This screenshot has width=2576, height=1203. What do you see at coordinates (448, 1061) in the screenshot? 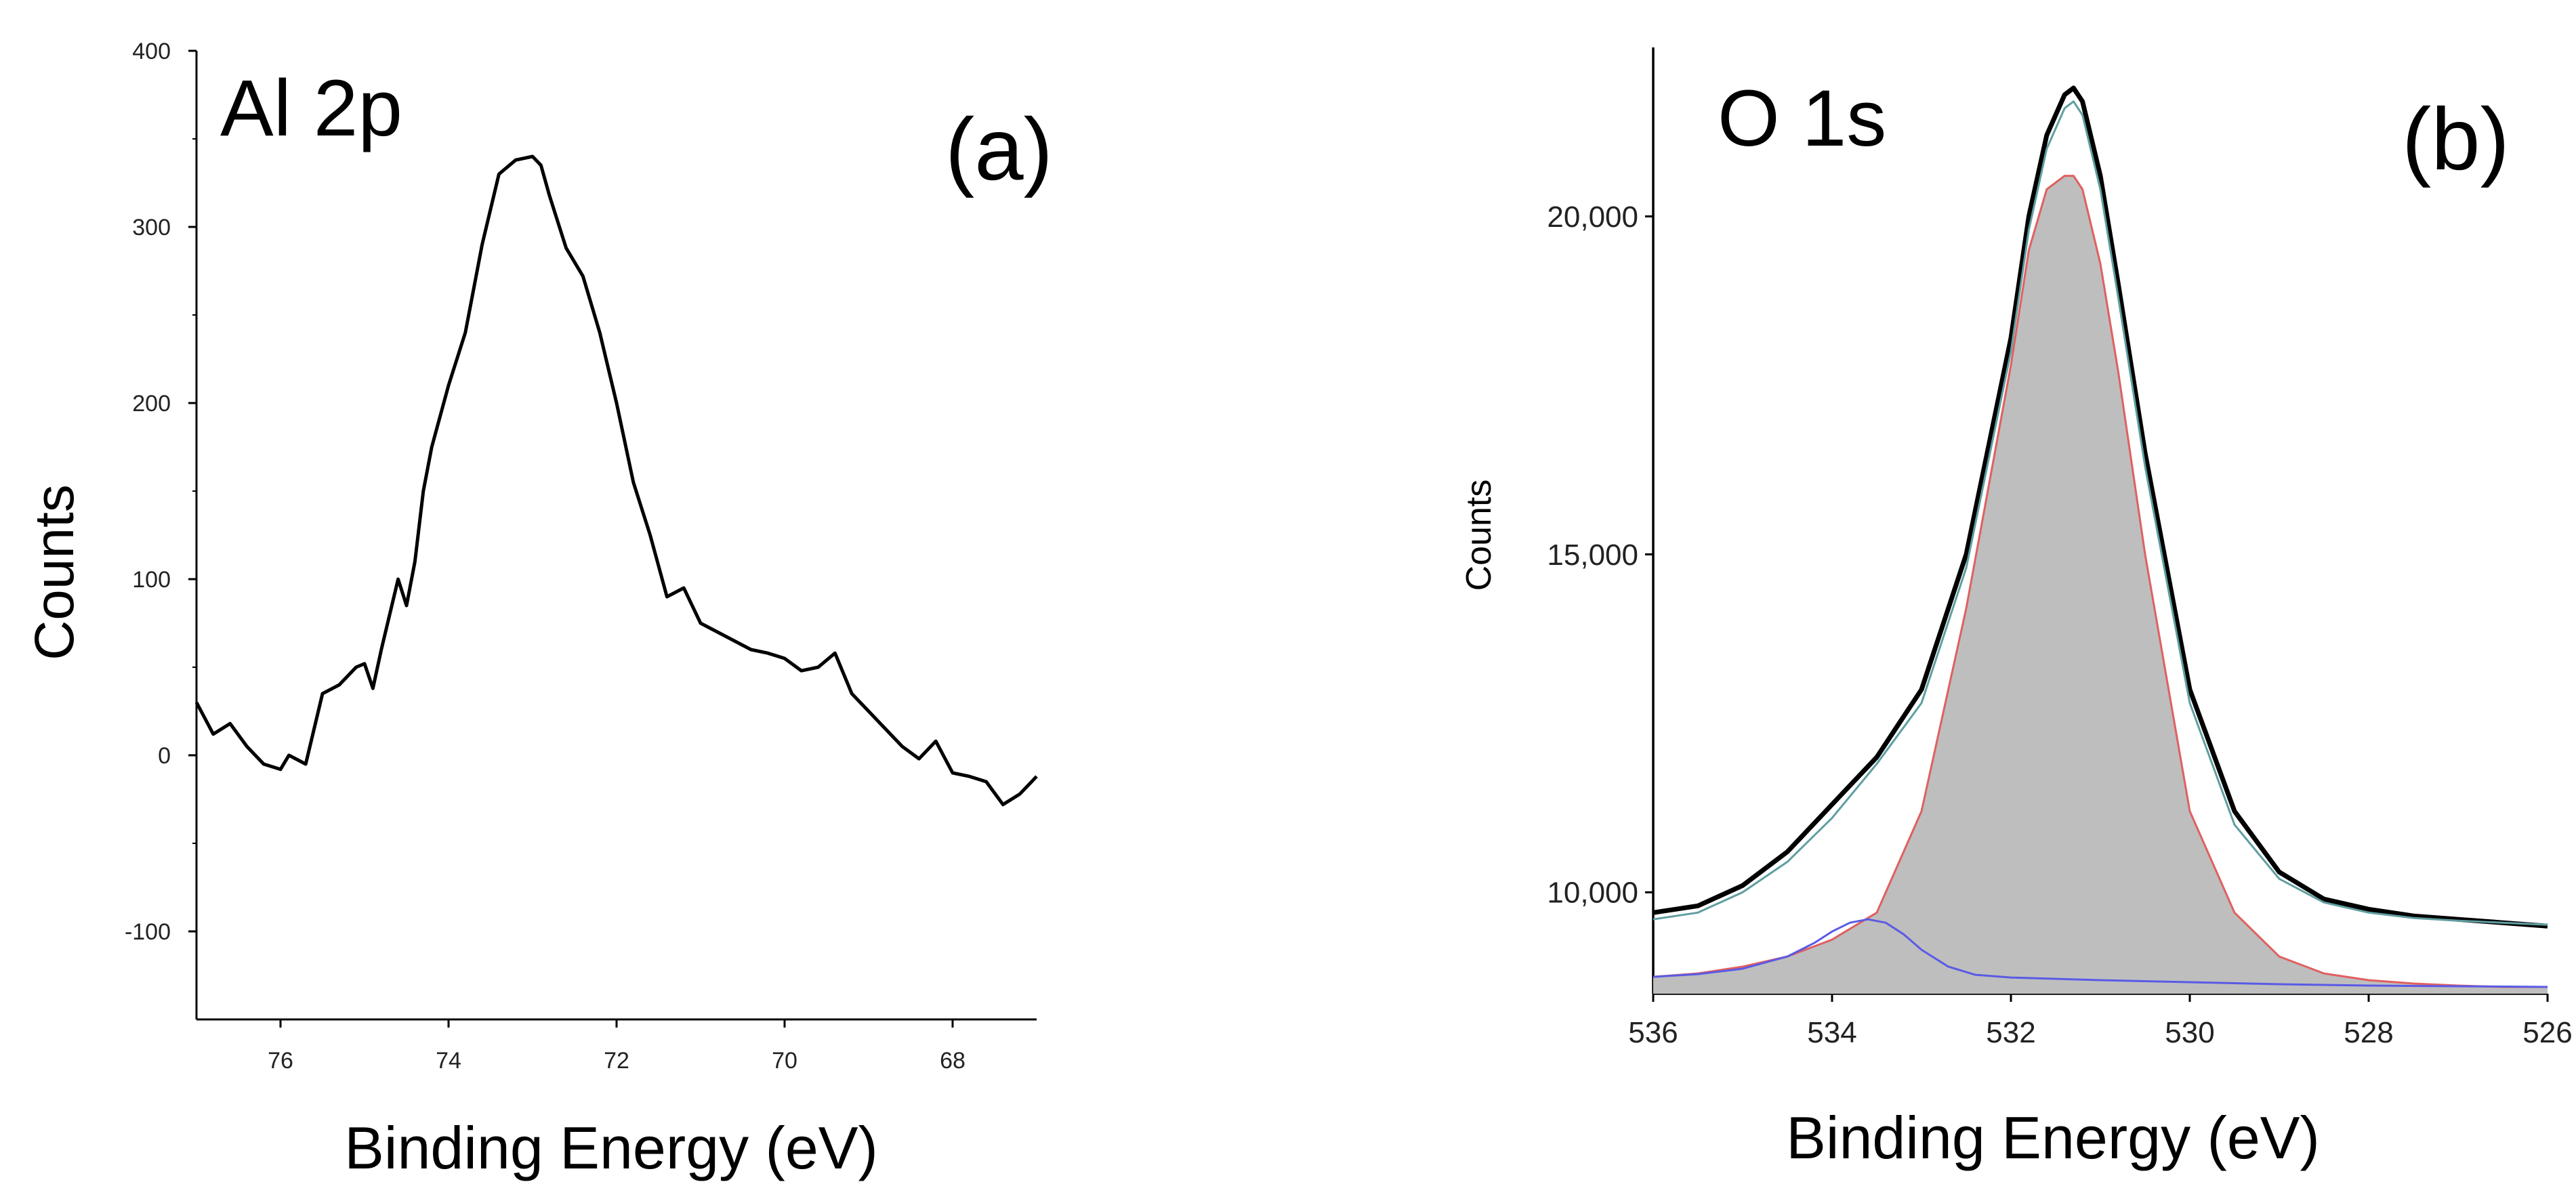
I see `a-x-tick-label: 74` at bounding box center [448, 1061].